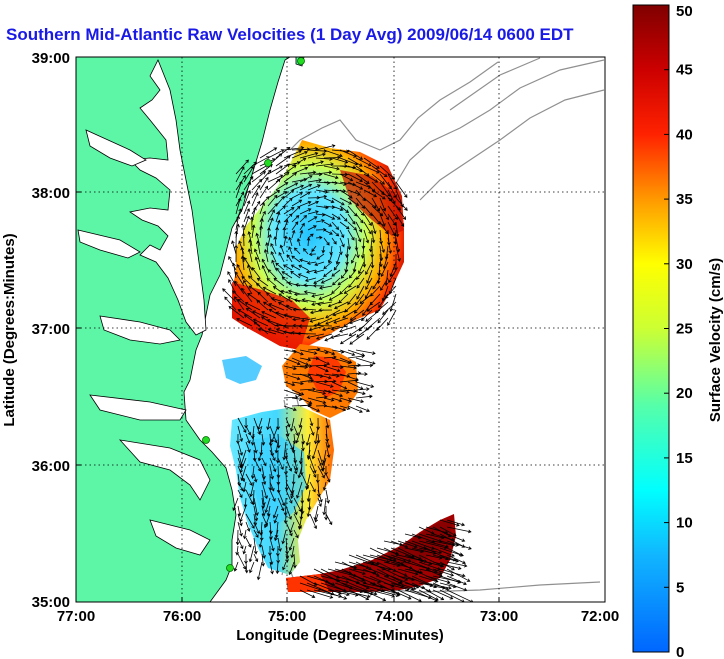 The height and width of the screenshot is (659, 724). I want to click on y-tick-label: 35:00, so click(51, 602).